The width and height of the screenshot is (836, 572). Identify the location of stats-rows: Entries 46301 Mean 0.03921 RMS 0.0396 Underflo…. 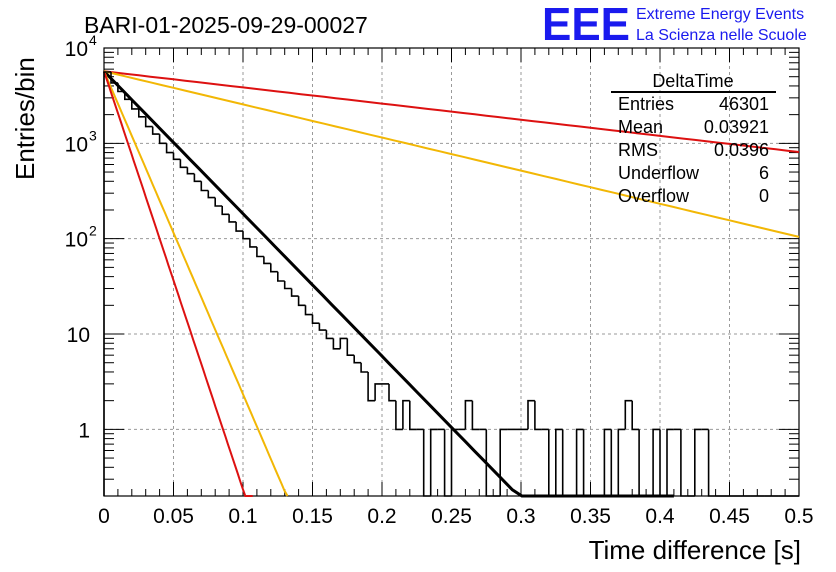
(693, 150).